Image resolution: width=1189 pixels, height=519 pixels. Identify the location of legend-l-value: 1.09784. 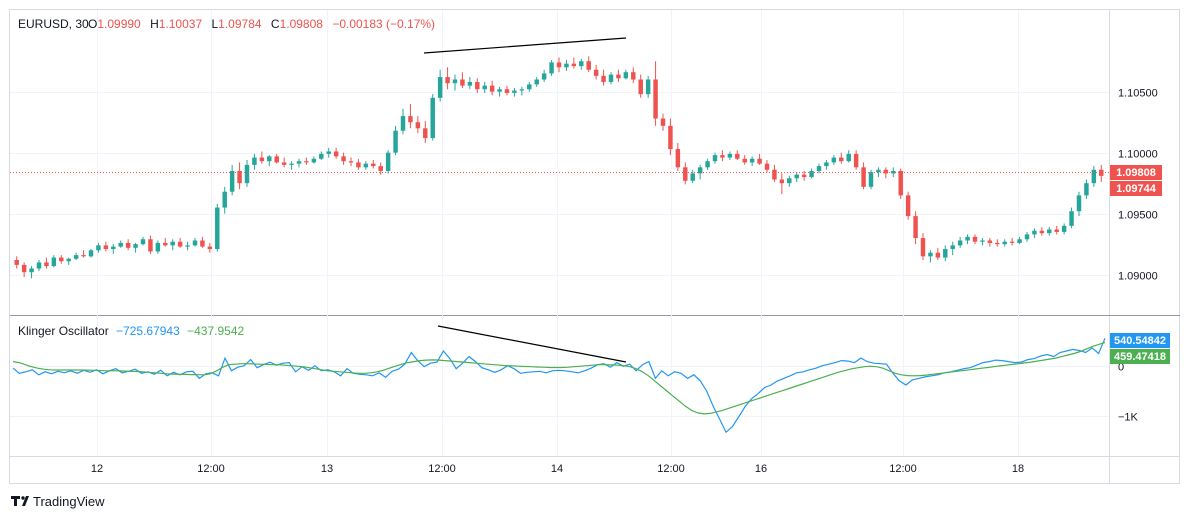
(240, 24).